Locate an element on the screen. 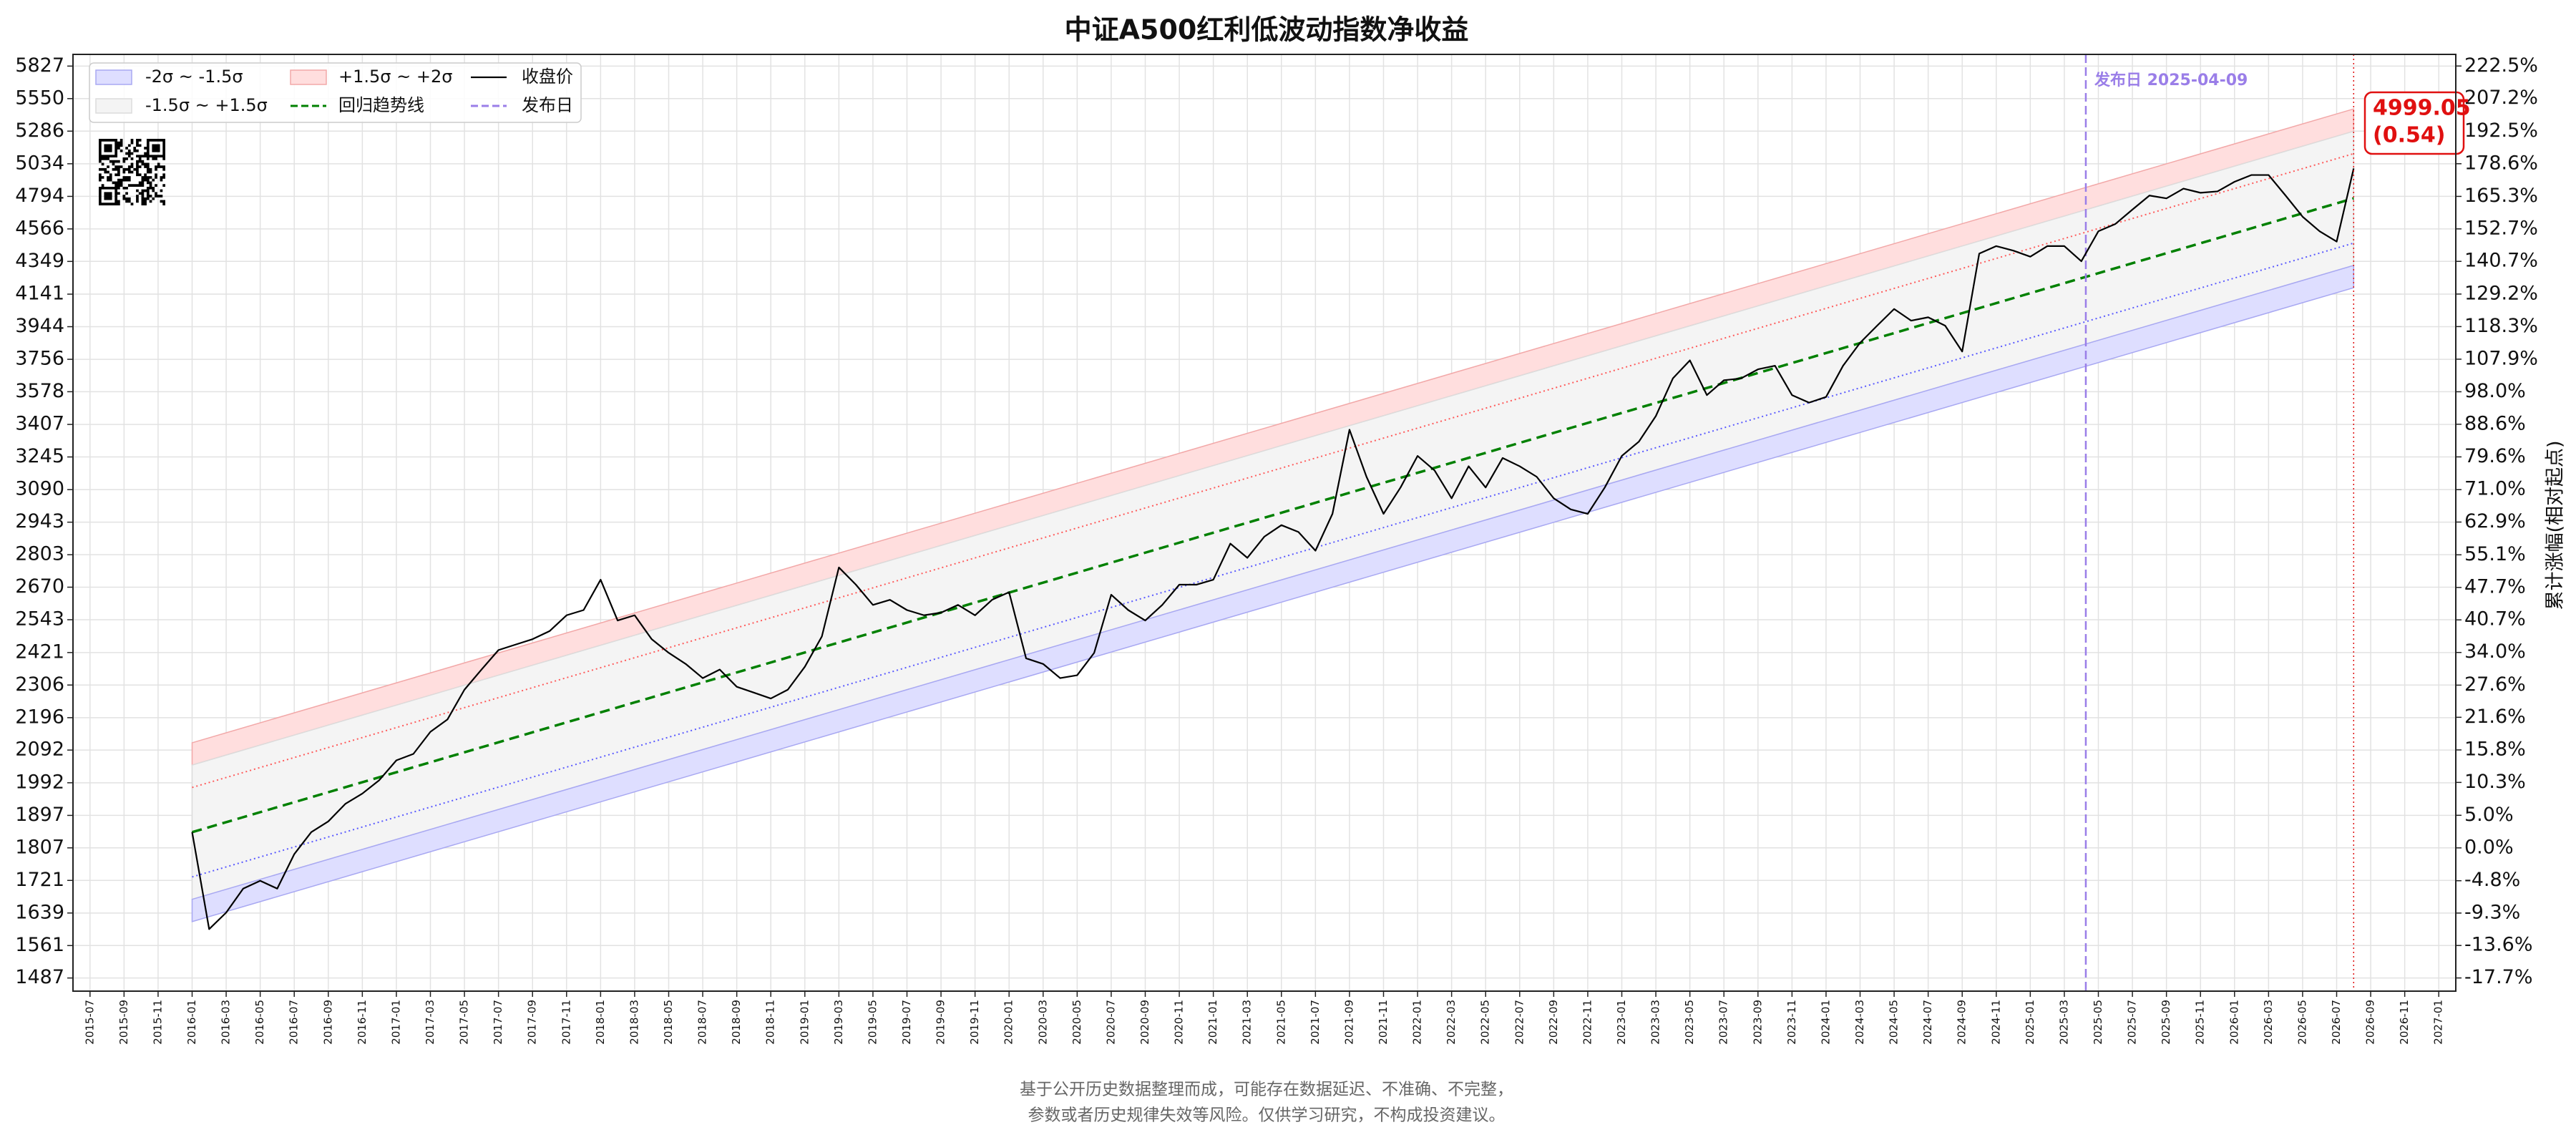  y-tick-label: 3756 is located at coordinates (39, 359).